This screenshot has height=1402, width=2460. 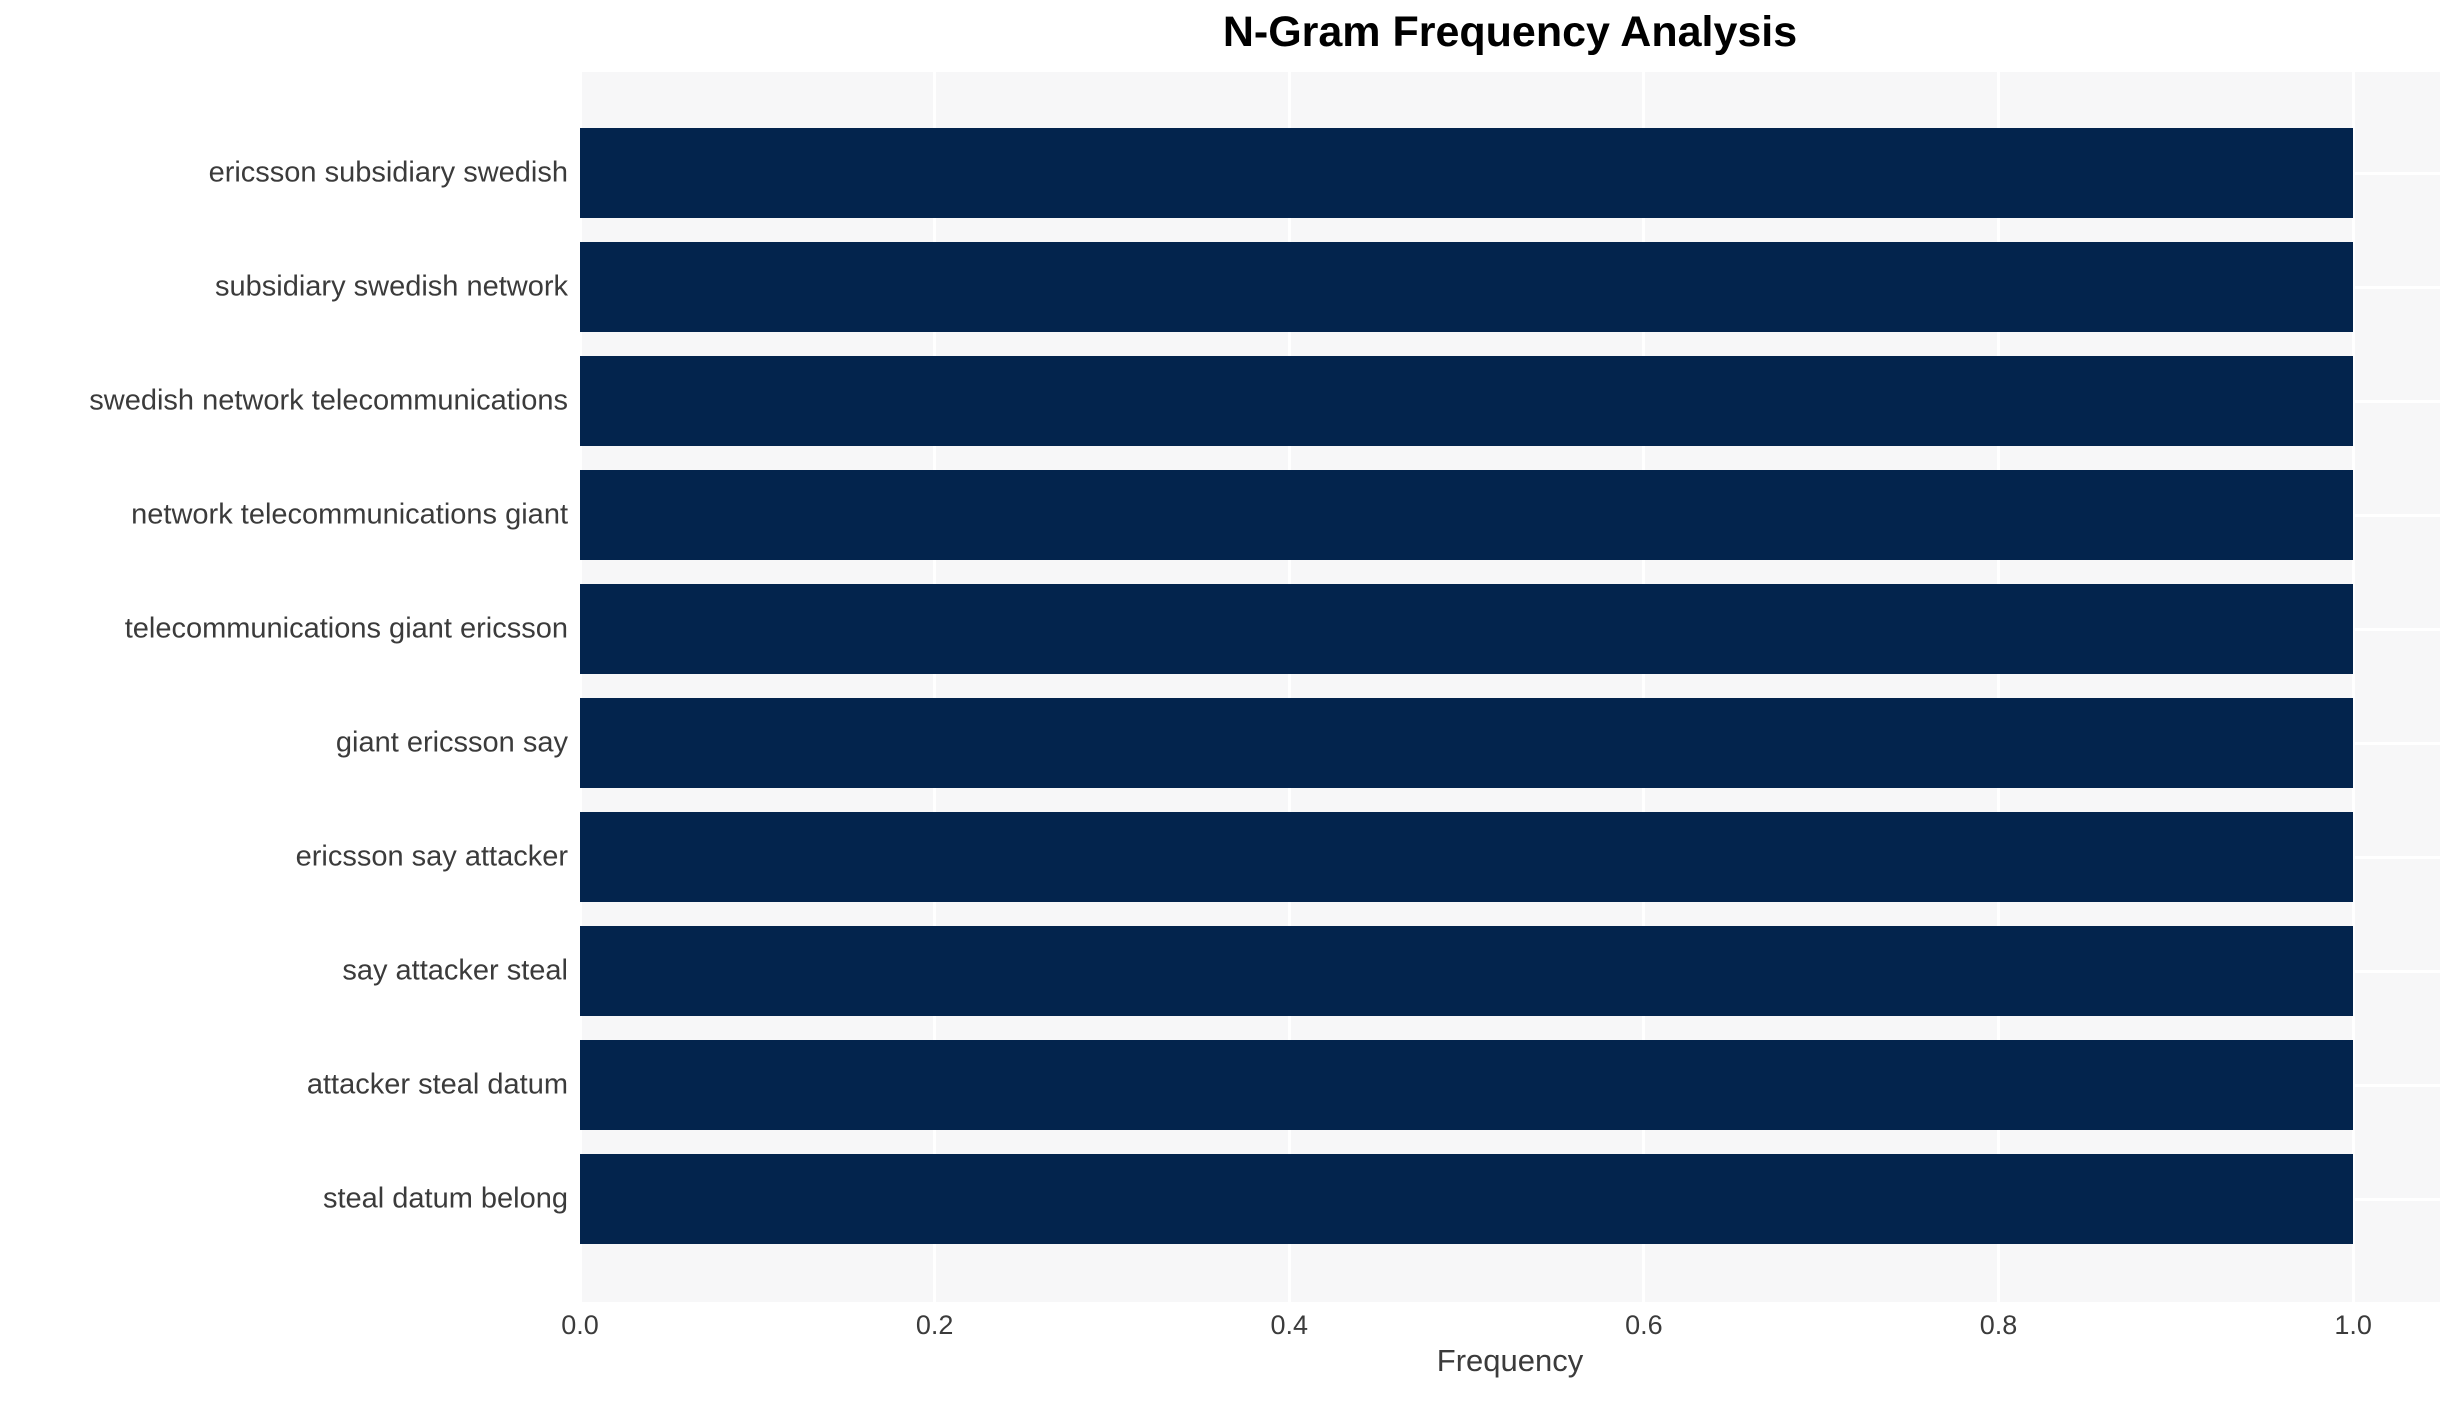 What do you see at coordinates (431, 856) in the screenshot?
I see `y-tick-label: ericsson say attacker` at bounding box center [431, 856].